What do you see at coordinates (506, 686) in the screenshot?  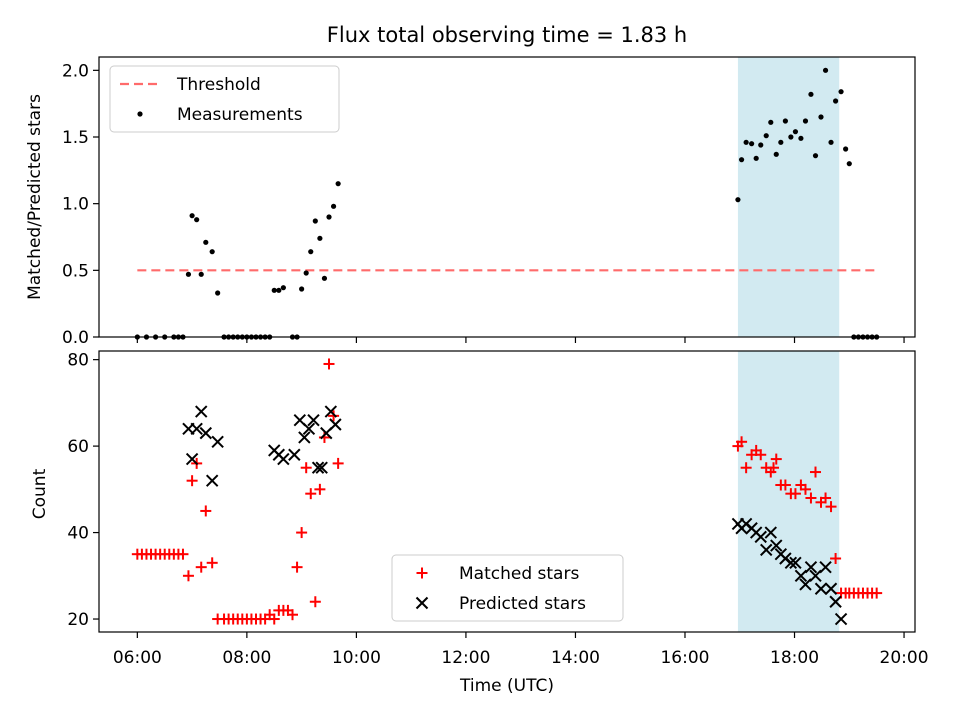 I see `x-axis-label: Time (UTC)` at bounding box center [506, 686].